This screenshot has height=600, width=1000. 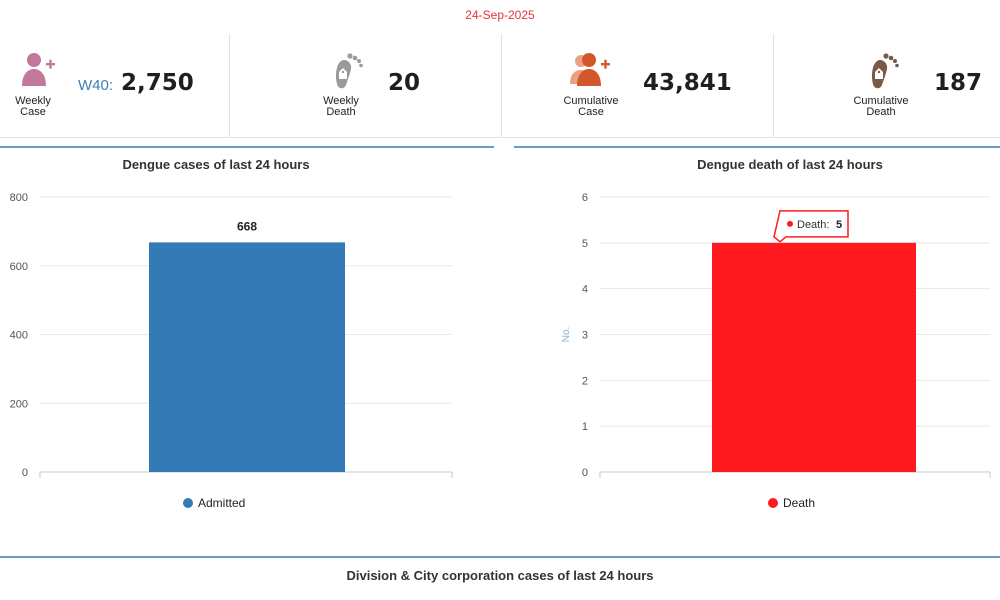 What do you see at coordinates (404, 83) in the screenshot?
I see `weekly-death-value: 20` at bounding box center [404, 83].